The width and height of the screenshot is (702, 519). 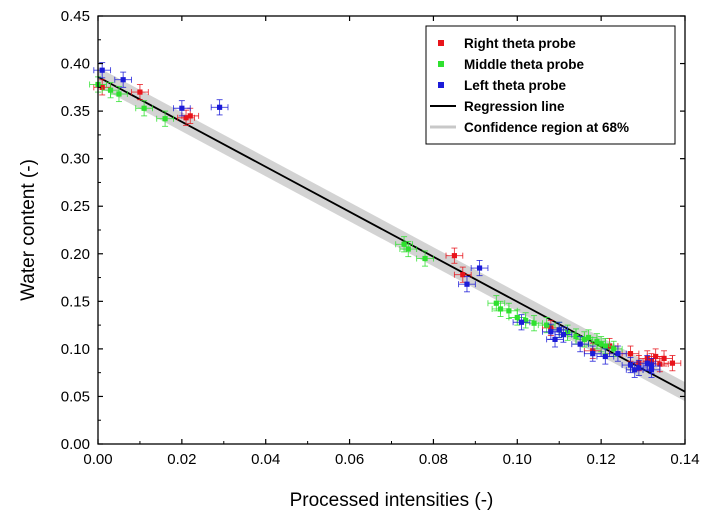 I want to click on legend-label: Regression line, so click(x=514, y=106).